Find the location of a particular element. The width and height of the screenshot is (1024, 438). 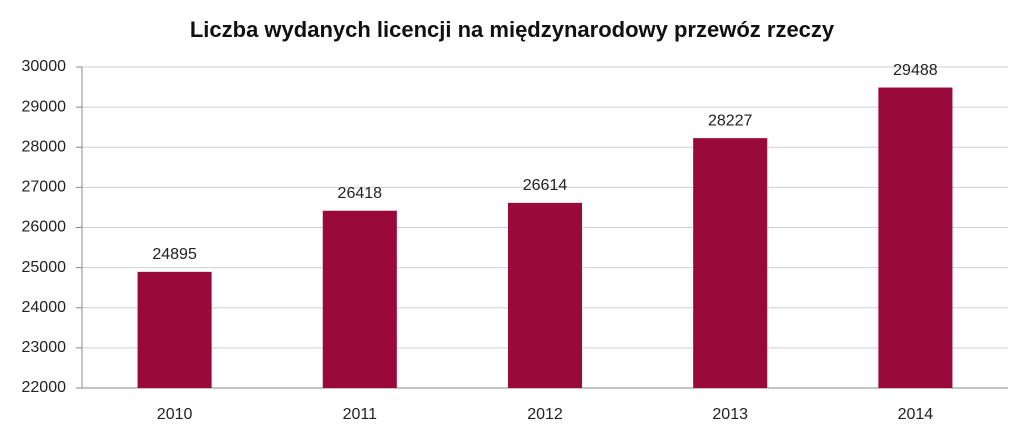

y-tick-label: 29000 is located at coordinates (44, 106).